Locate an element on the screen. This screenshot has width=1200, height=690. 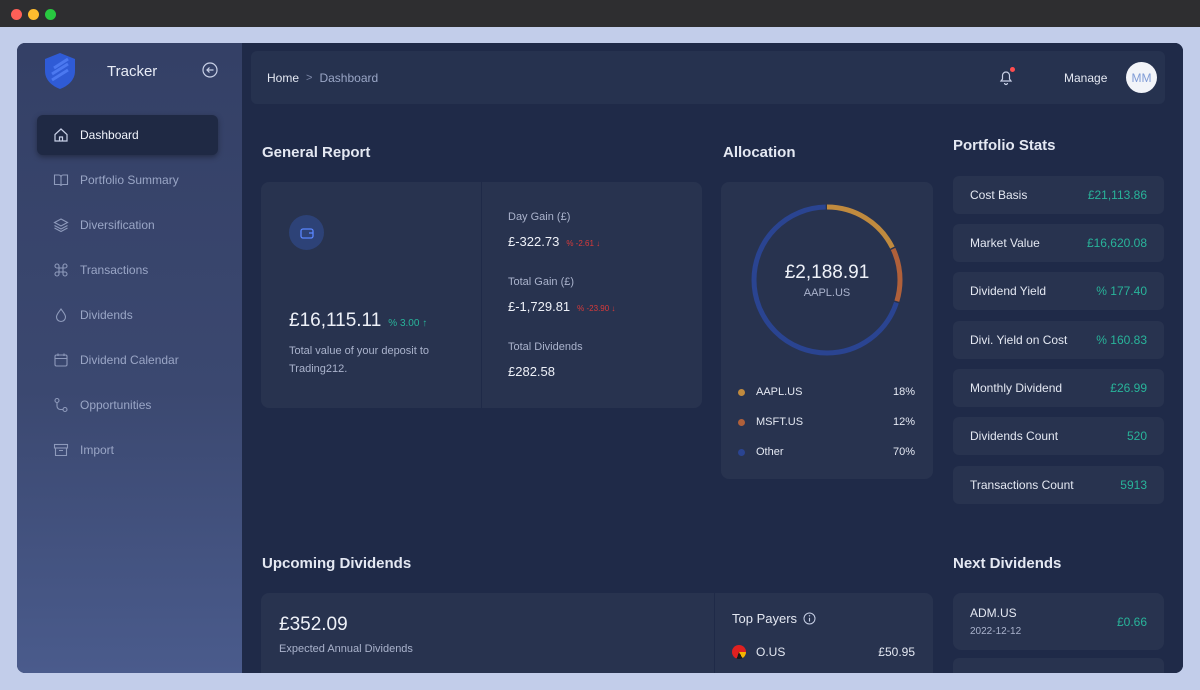
sidebar-item-label: Dashboard is located at coordinates (109, 135).